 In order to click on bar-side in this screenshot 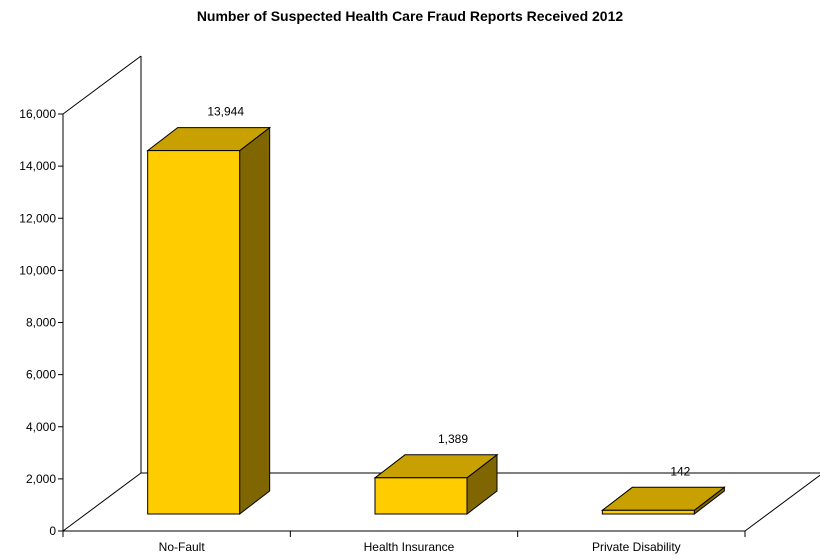, I will do `click(255, 321)`.